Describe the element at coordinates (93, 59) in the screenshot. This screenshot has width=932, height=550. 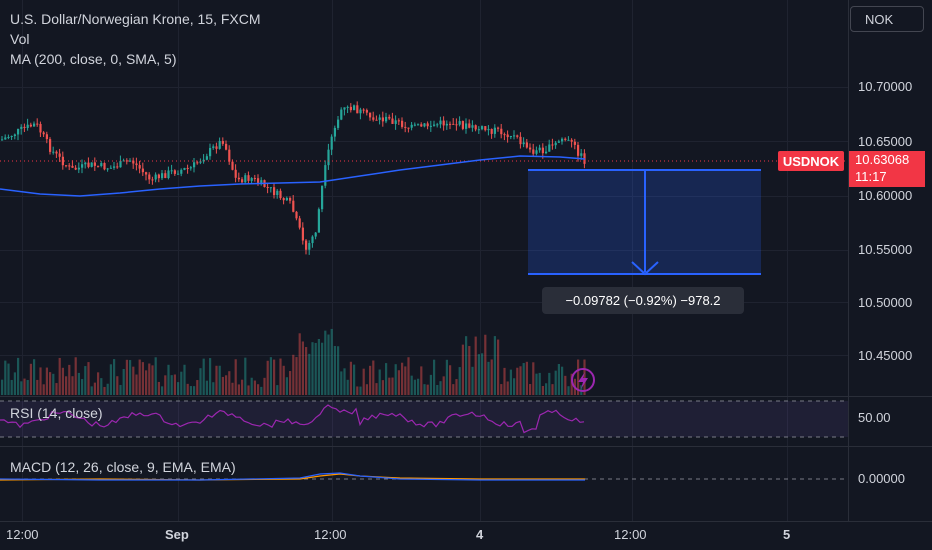
I see `ma-legend: MA (200, close, 0, SMA, 5)` at that location.